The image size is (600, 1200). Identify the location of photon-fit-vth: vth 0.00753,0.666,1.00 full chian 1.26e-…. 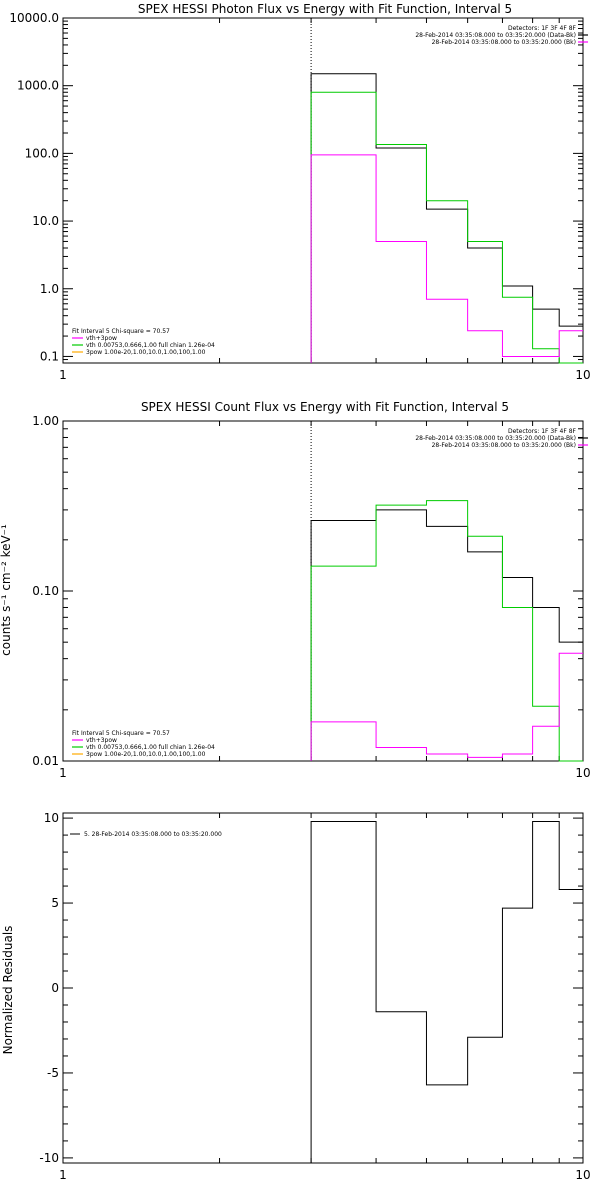
(150, 345).